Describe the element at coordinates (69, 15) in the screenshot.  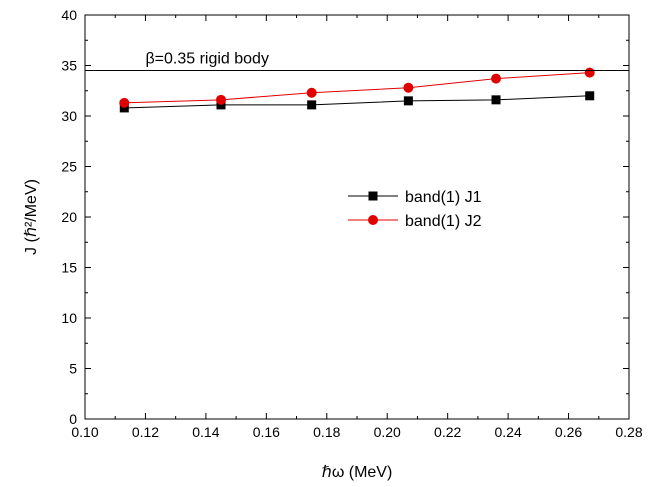
I see `y-tick-label: 40` at that location.